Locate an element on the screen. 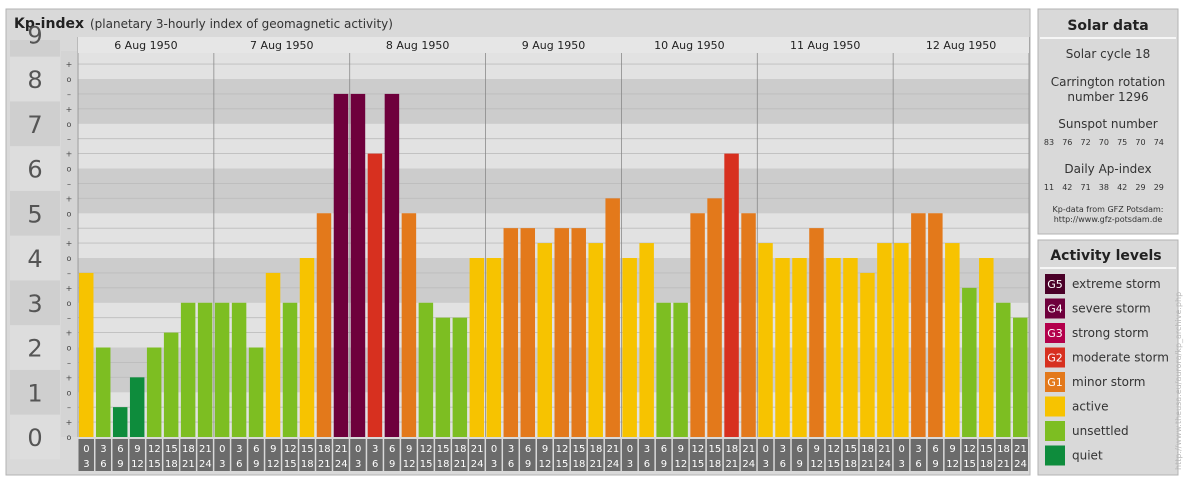 The height and width of the screenshot is (480, 1184). solar-data-heading: Solar data is located at coordinates (1107, 26).